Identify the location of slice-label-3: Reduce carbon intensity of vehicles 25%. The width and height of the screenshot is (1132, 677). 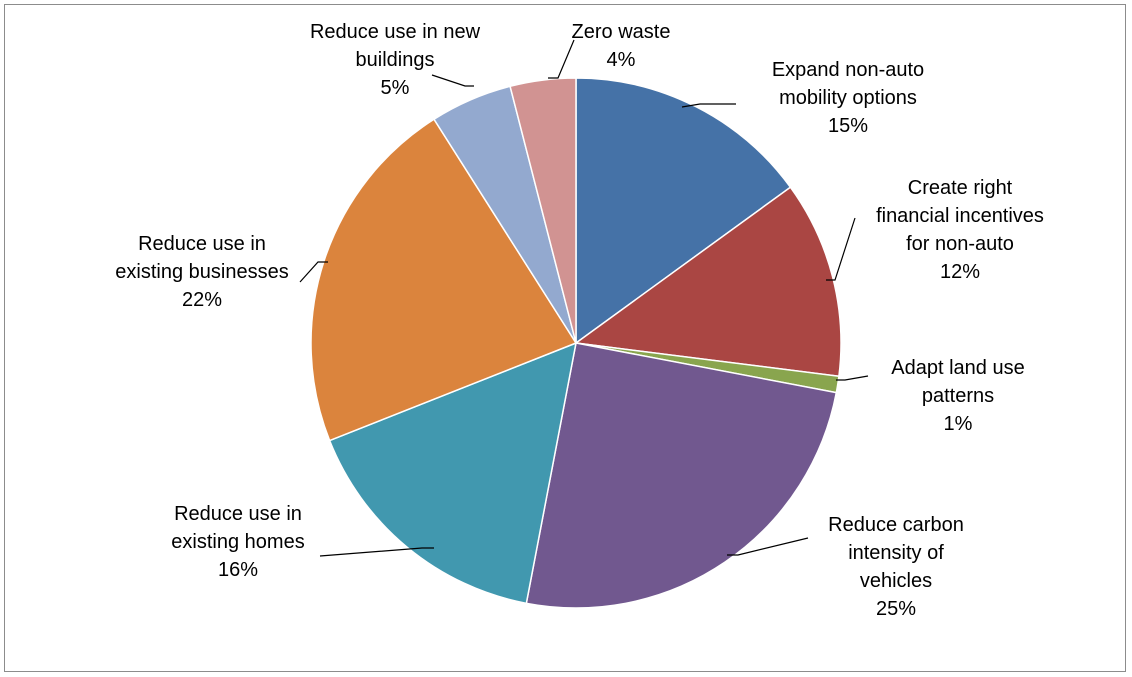
(896, 567).